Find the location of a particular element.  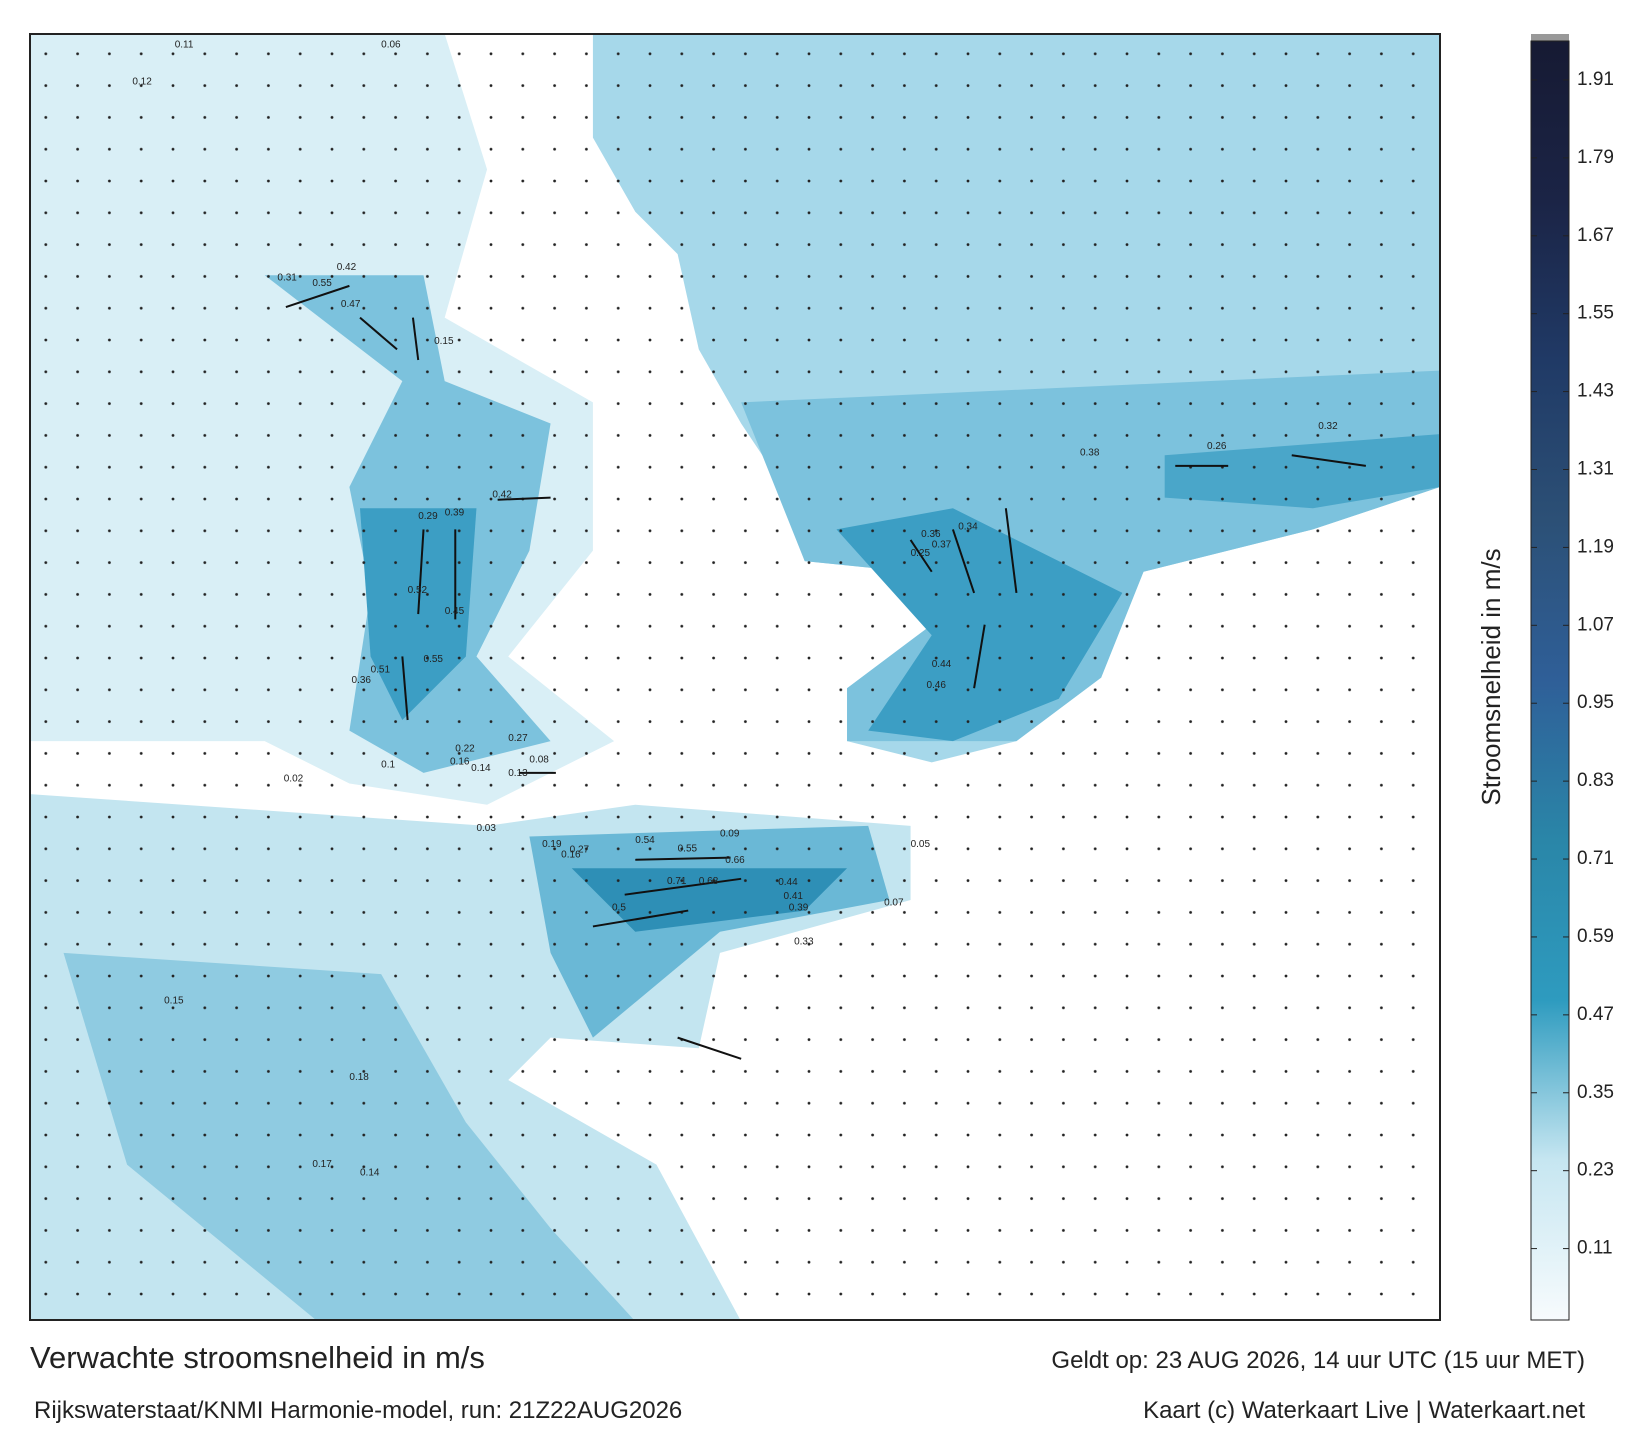

current-label: 0.66 is located at coordinates (735, 860).